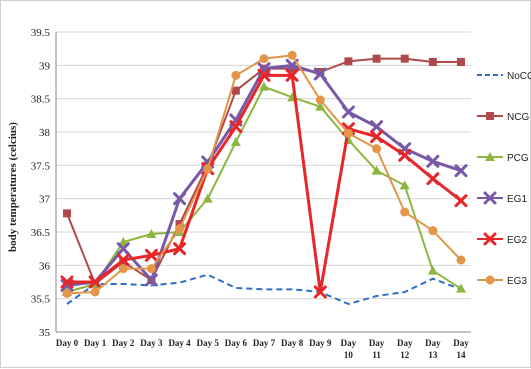 This screenshot has height=369, width=531. I want to click on x-tick-label: Day 0, so click(67, 343).